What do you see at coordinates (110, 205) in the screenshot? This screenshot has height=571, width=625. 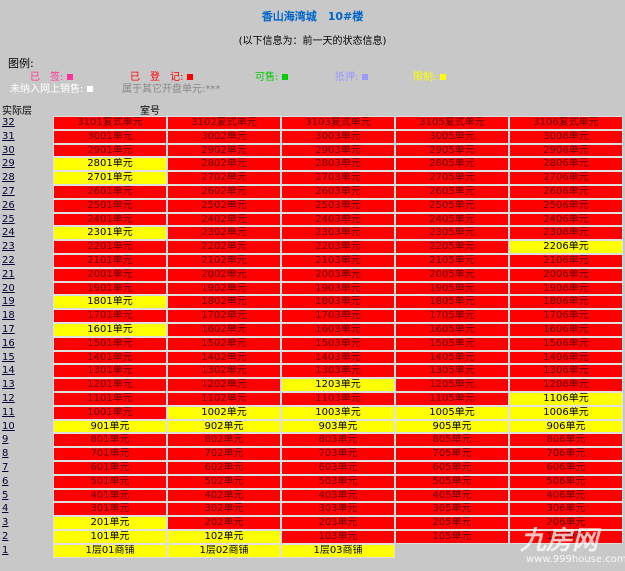 I see `unit-cell: 2501单元` at bounding box center [110, 205].